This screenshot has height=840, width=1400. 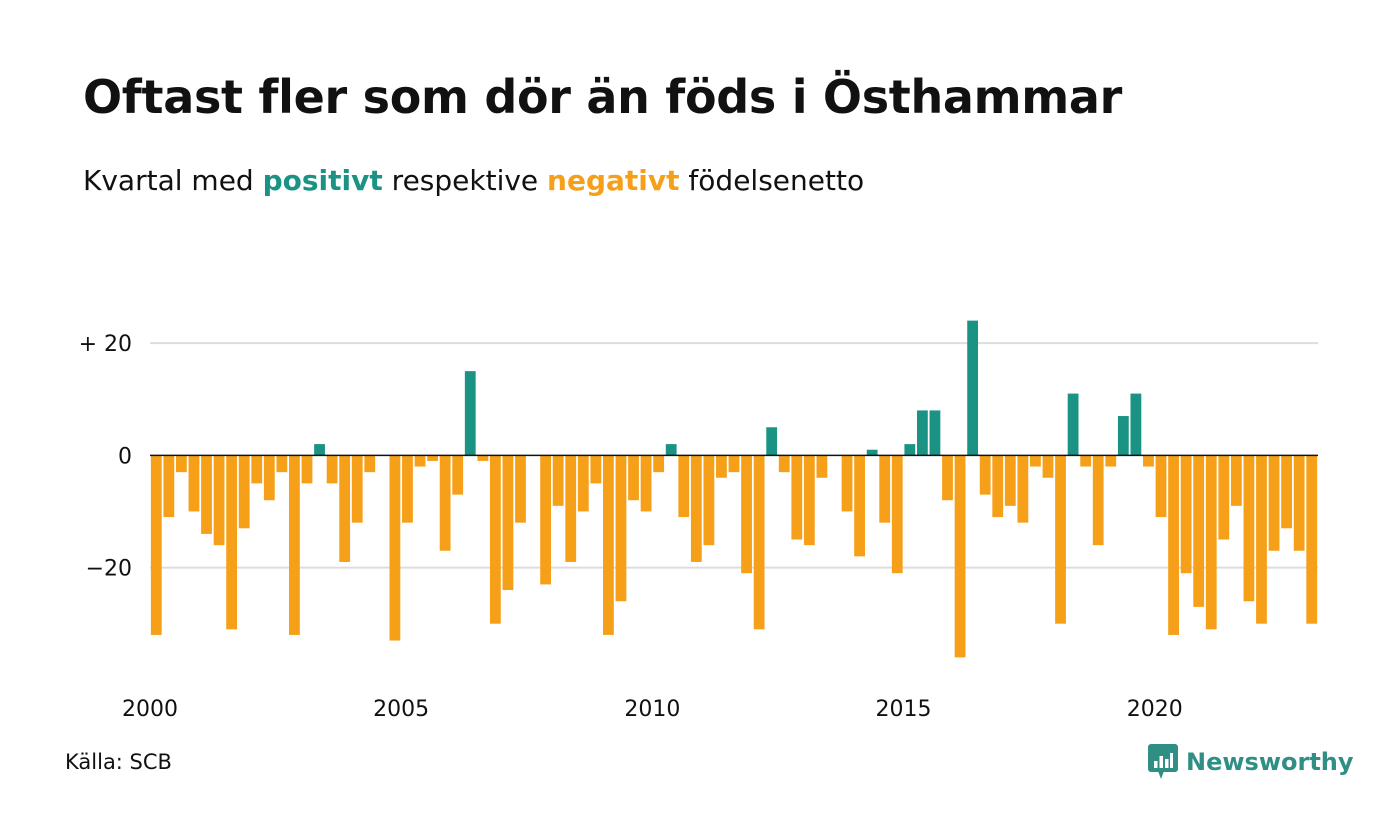 I want to click on y-tick-label: + 20, so click(x=105, y=344).